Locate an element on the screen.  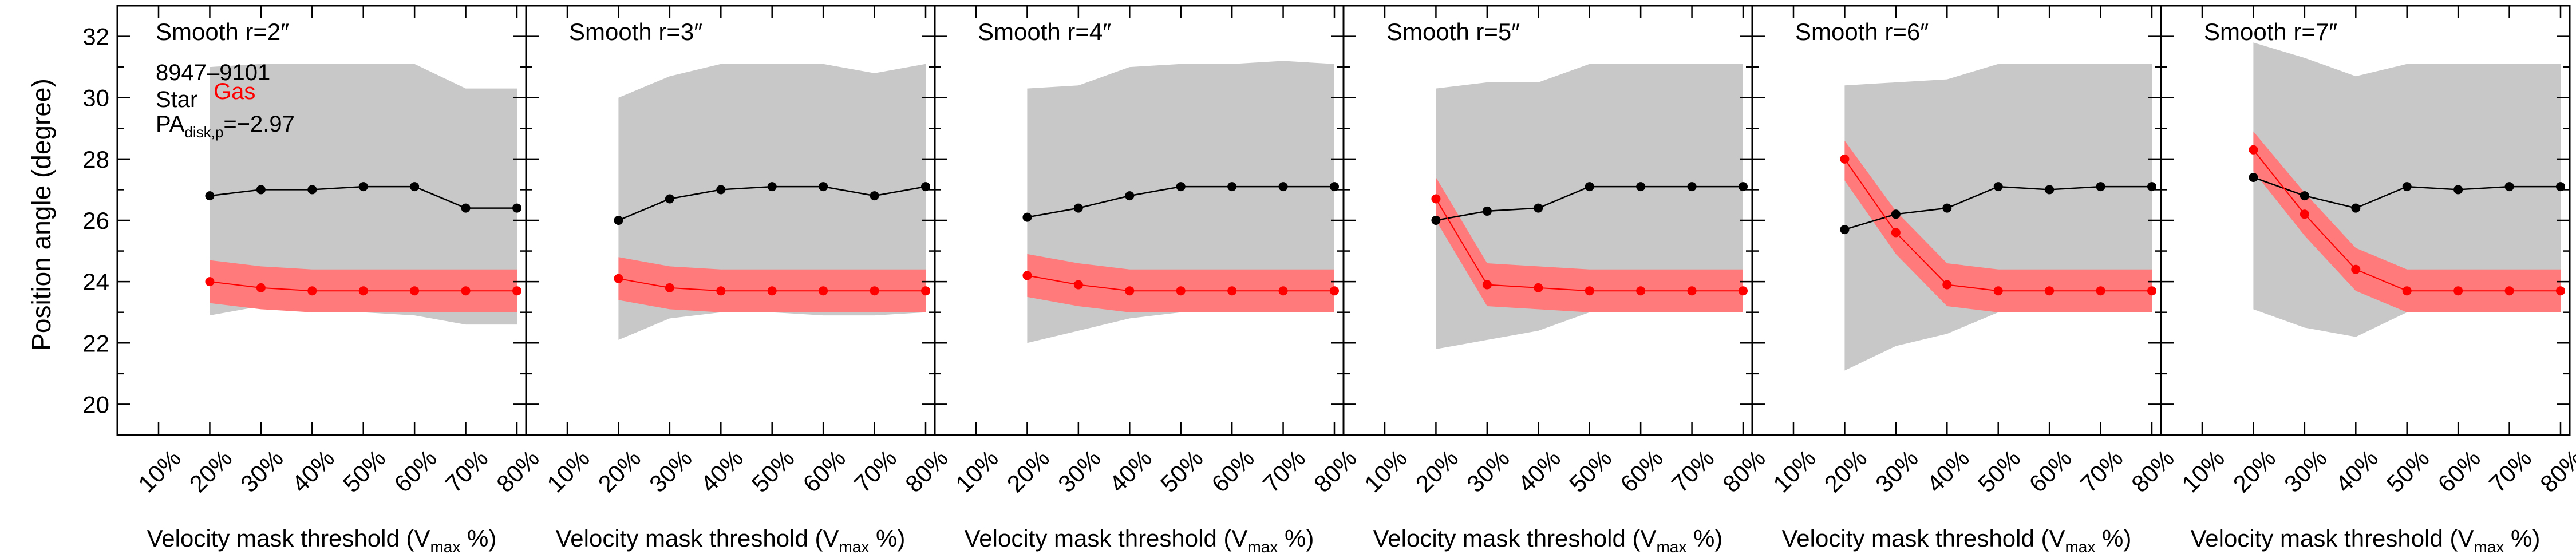
info-block: 8947–9101 Star Gas PAdisk,p=−2.97 is located at coordinates (225, 100).